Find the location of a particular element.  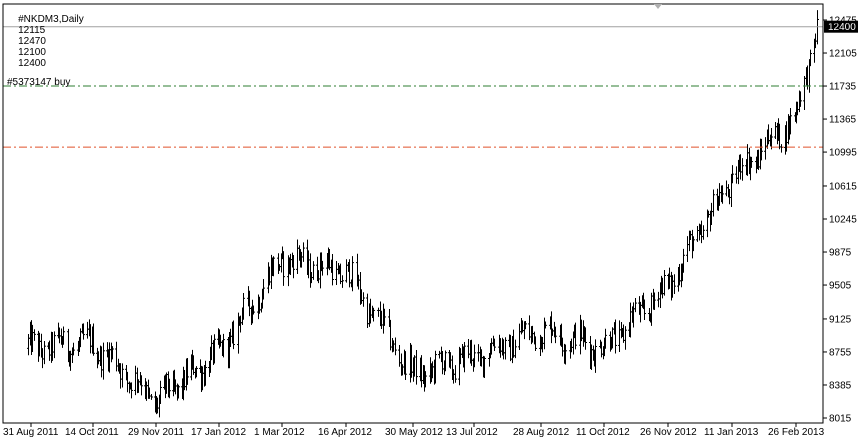

current-price-marker is located at coordinates (841, 26).